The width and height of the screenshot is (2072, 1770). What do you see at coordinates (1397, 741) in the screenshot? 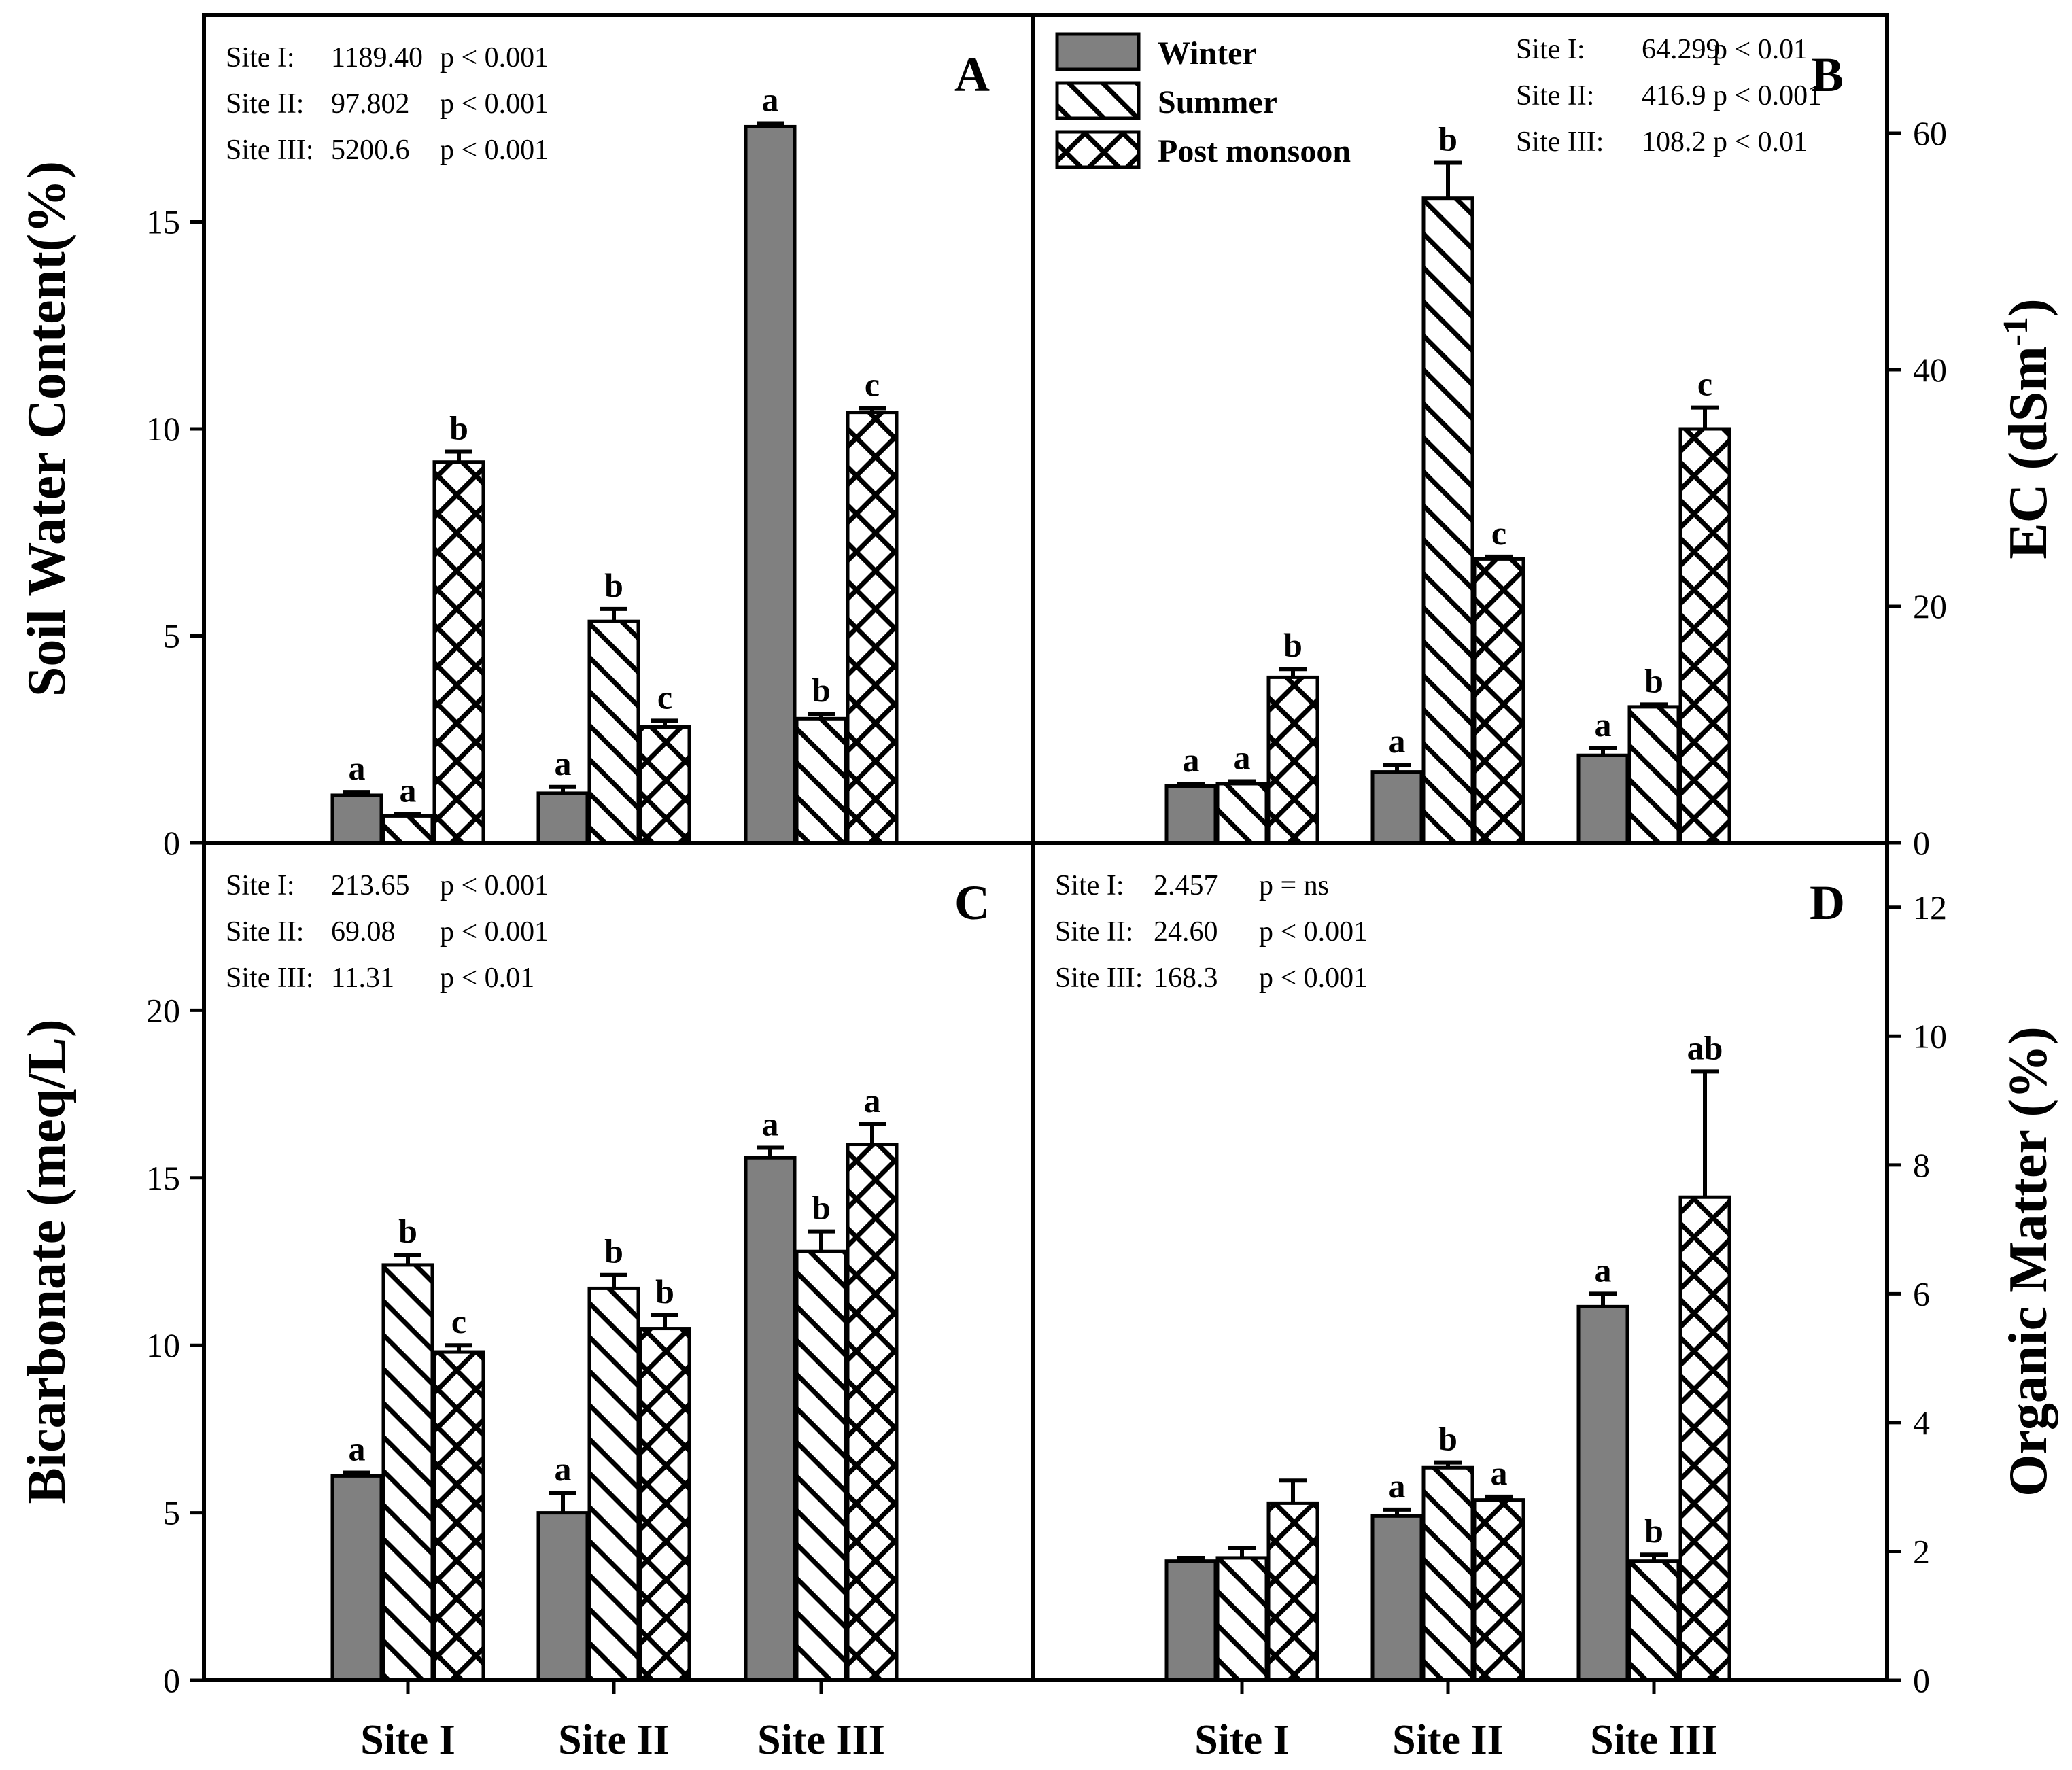
I see `significance-letter-b-winter-site2: a` at bounding box center [1397, 741].